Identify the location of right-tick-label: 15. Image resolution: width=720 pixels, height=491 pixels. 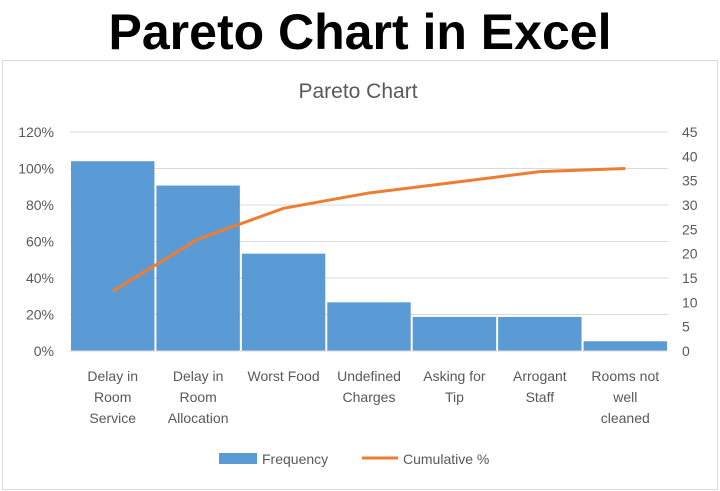
(690, 278).